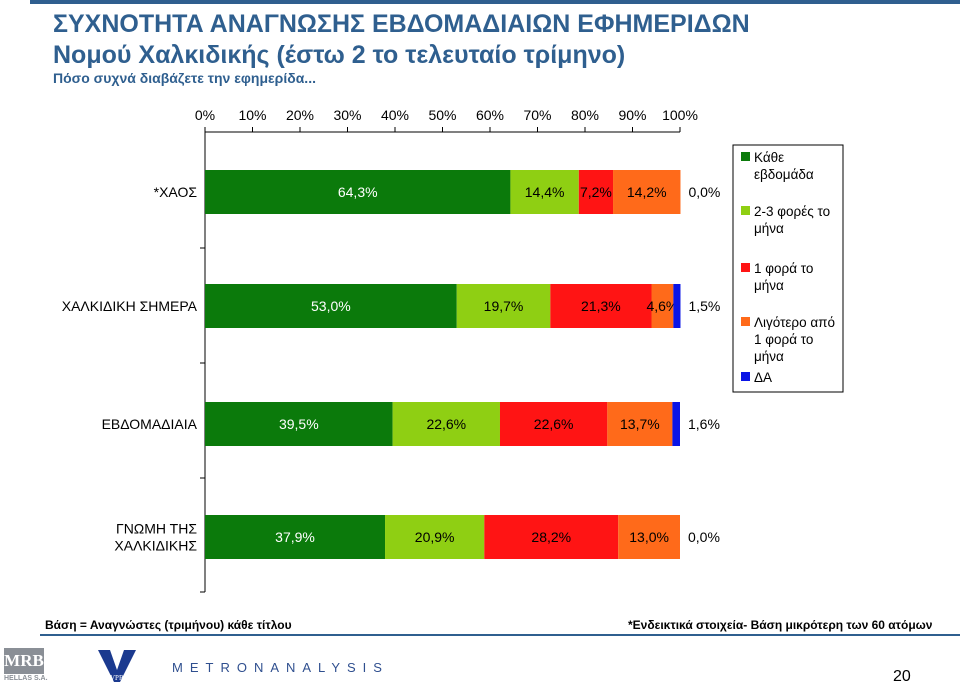 This screenshot has width=960, height=686. What do you see at coordinates (130, 306) in the screenshot?
I see `category-label: ΧΑΛΚΙΔΙΚΗ ΣΗΜΕΡΑ` at bounding box center [130, 306].